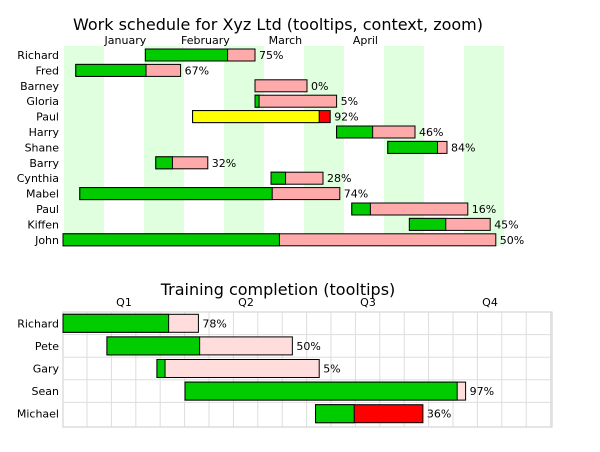  What do you see at coordinates (44, 163) in the screenshot?
I see `worker-name-label: Barry` at bounding box center [44, 163].